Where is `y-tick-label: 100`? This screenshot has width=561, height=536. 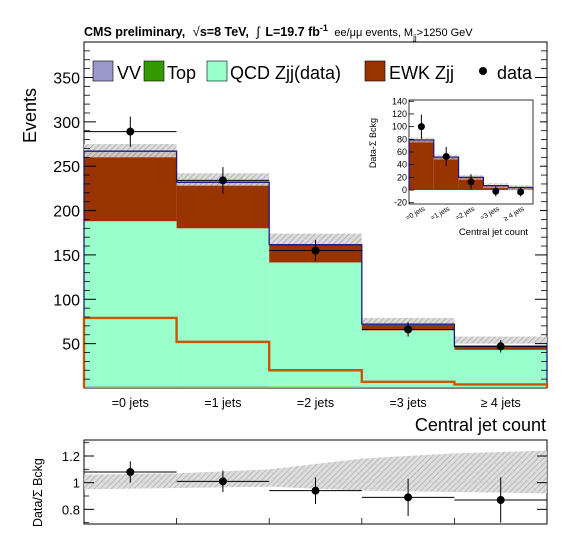 y-tick-label: 100 is located at coordinates (66, 300).